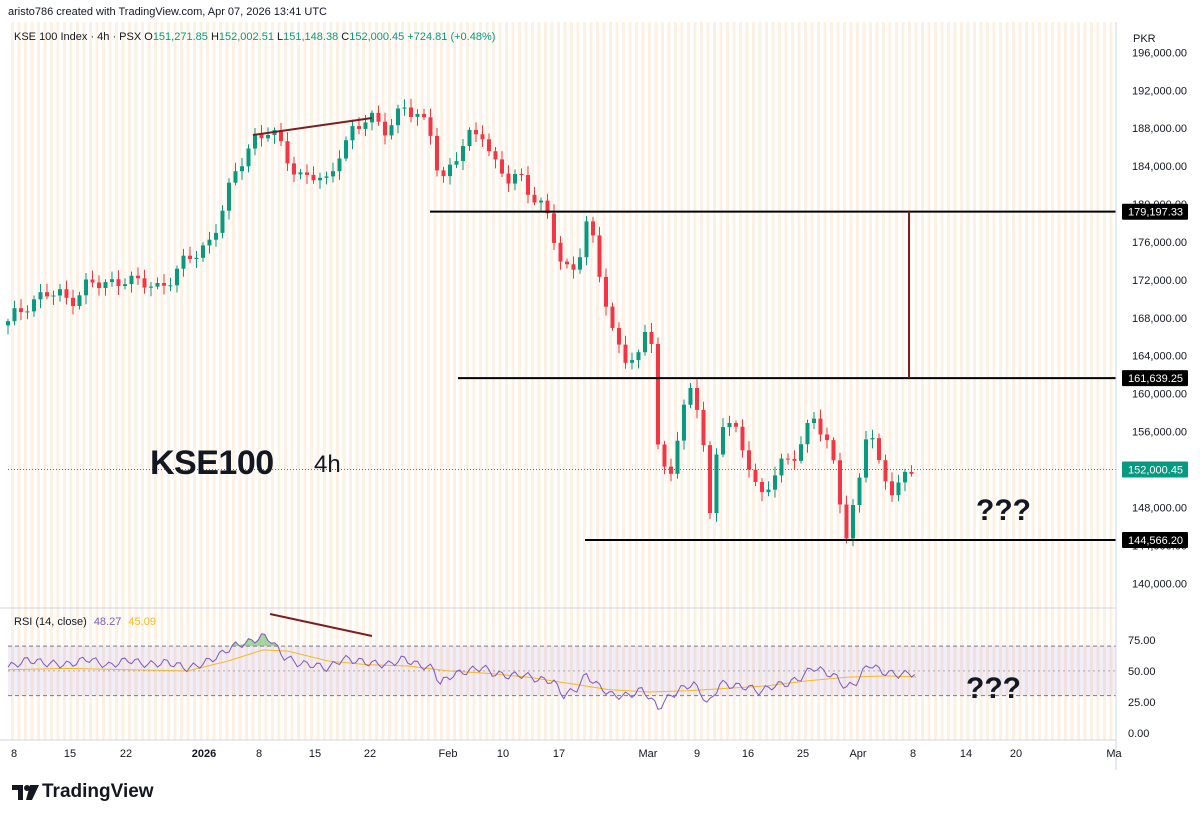 This screenshot has height=819, width=1200. Describe the element at coordinates (78, 37) in the screenshot. I see `symbol-name: KSE 100 Index · 4h · PSX` at that location.